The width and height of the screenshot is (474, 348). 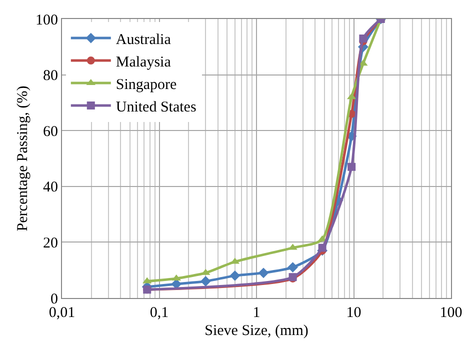 I want to click on y-axis-title: Percentage Passing, (%), so click(x=22, y=159).